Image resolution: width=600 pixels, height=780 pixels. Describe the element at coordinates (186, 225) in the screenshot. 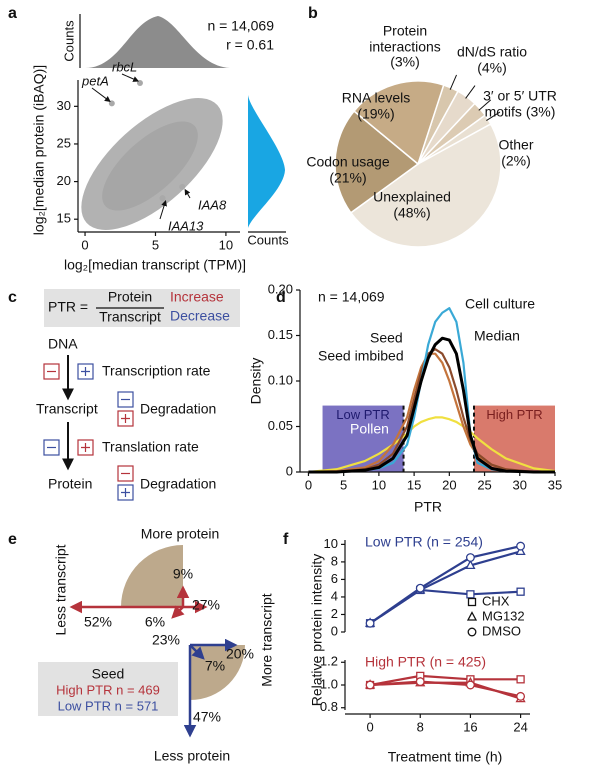

I see `point-label: IAA13` at that location.